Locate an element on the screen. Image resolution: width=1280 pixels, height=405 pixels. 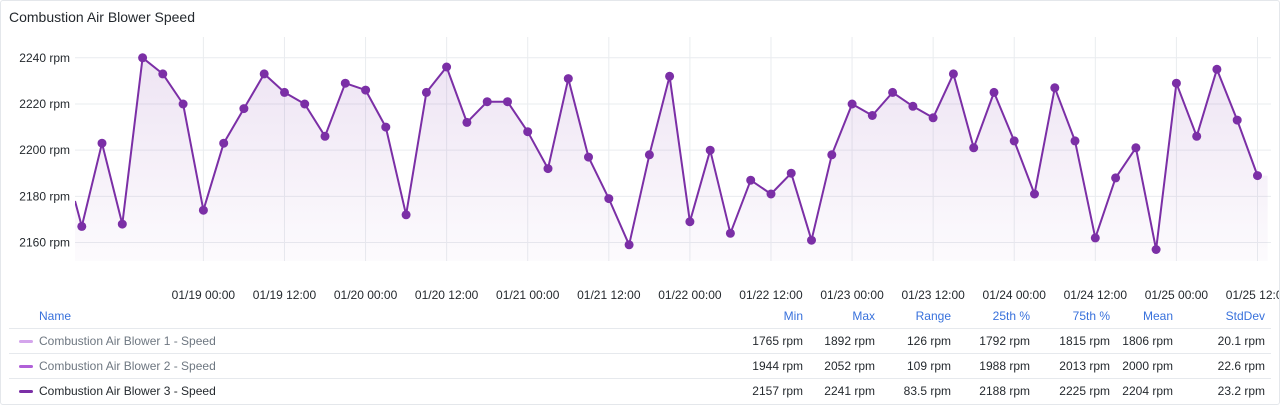
legend-stddev: 20.1 rpm is located at coordinates (1241, 341).